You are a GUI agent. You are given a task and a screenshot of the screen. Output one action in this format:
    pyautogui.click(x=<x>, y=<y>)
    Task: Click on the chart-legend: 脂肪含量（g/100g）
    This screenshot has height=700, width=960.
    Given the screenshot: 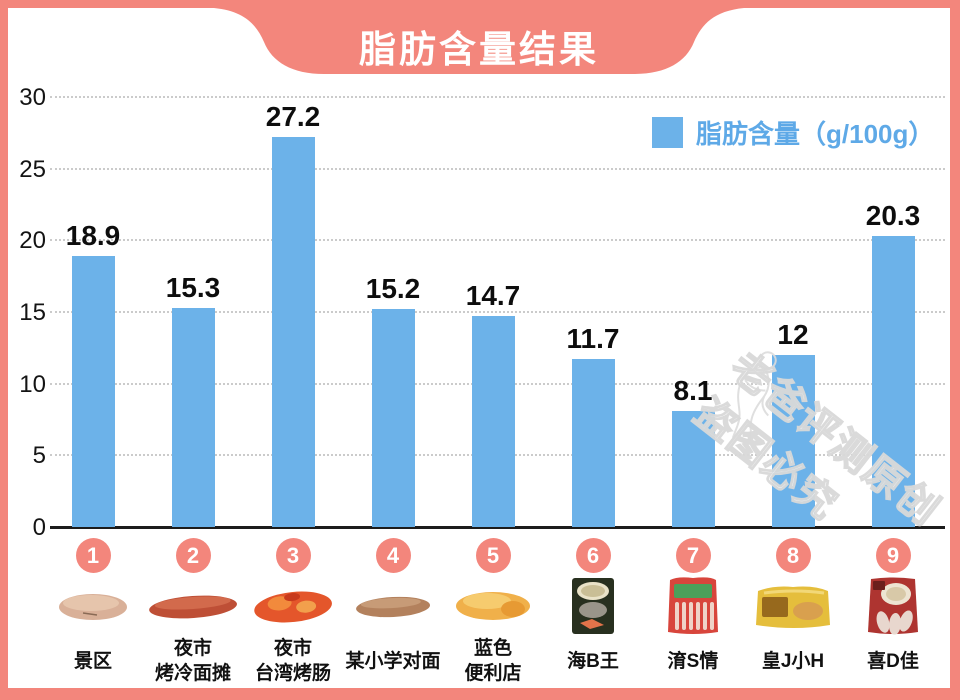 What is the action you would take?
    pyautogui.click(x=793, y=132)
    